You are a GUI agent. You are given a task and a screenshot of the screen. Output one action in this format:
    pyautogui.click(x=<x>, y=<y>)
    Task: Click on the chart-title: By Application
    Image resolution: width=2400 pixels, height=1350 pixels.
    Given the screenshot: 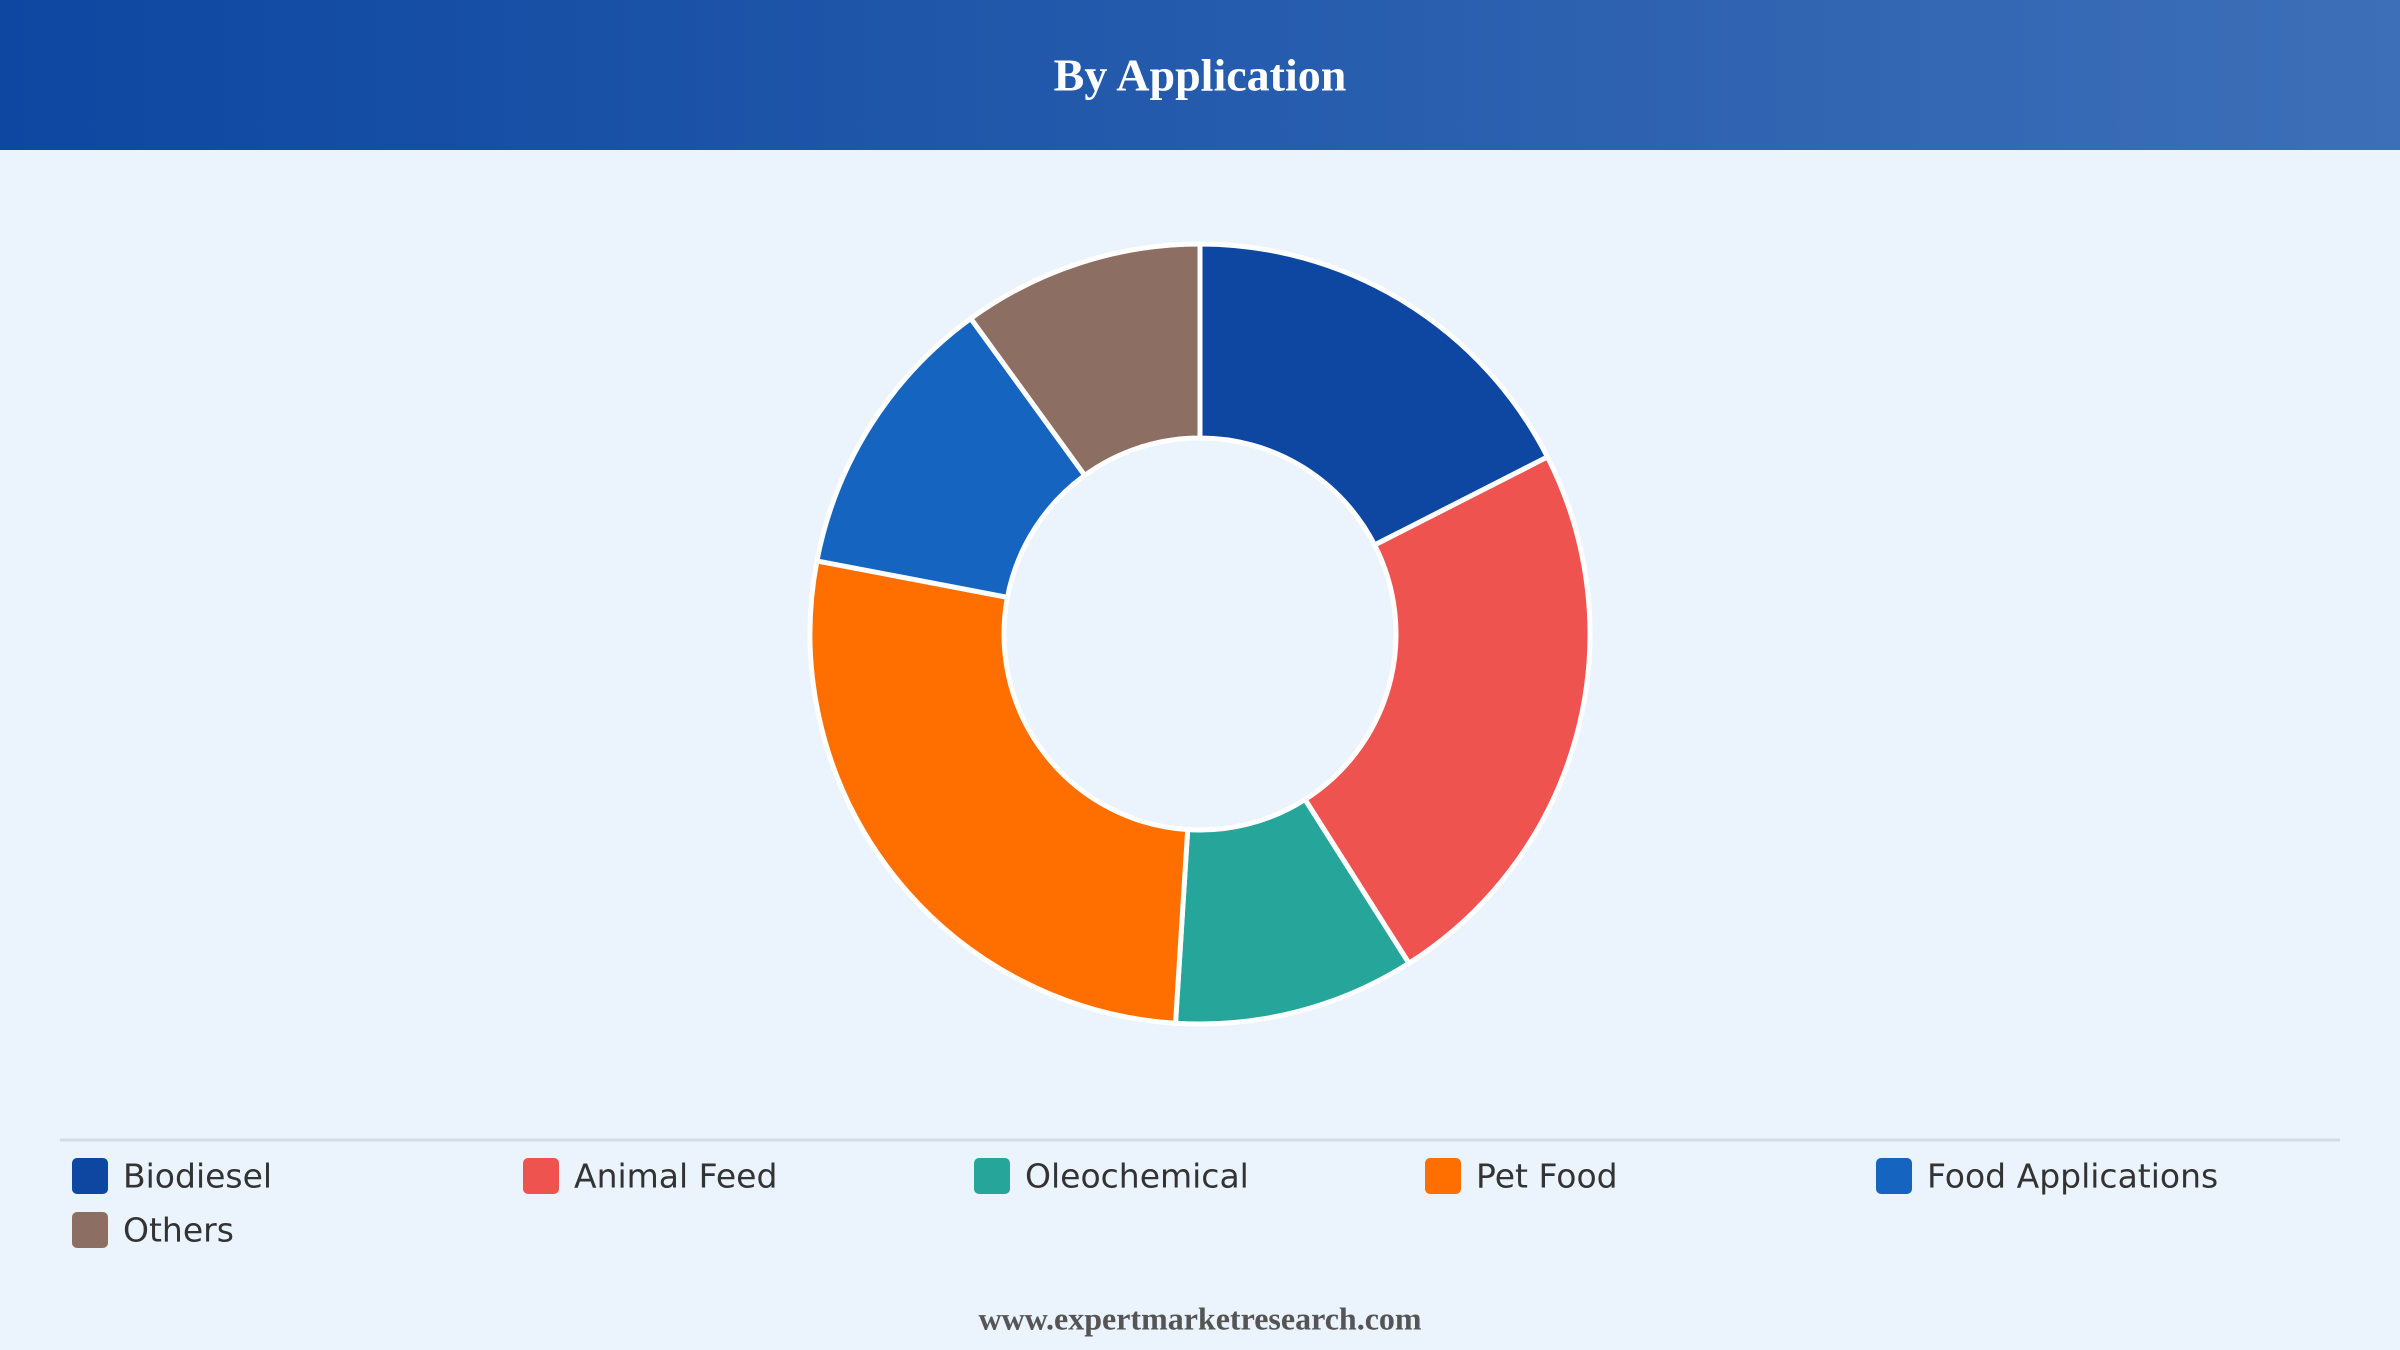 What is the action you would take?
    pyautogui.click(x=1200, y=75)
    